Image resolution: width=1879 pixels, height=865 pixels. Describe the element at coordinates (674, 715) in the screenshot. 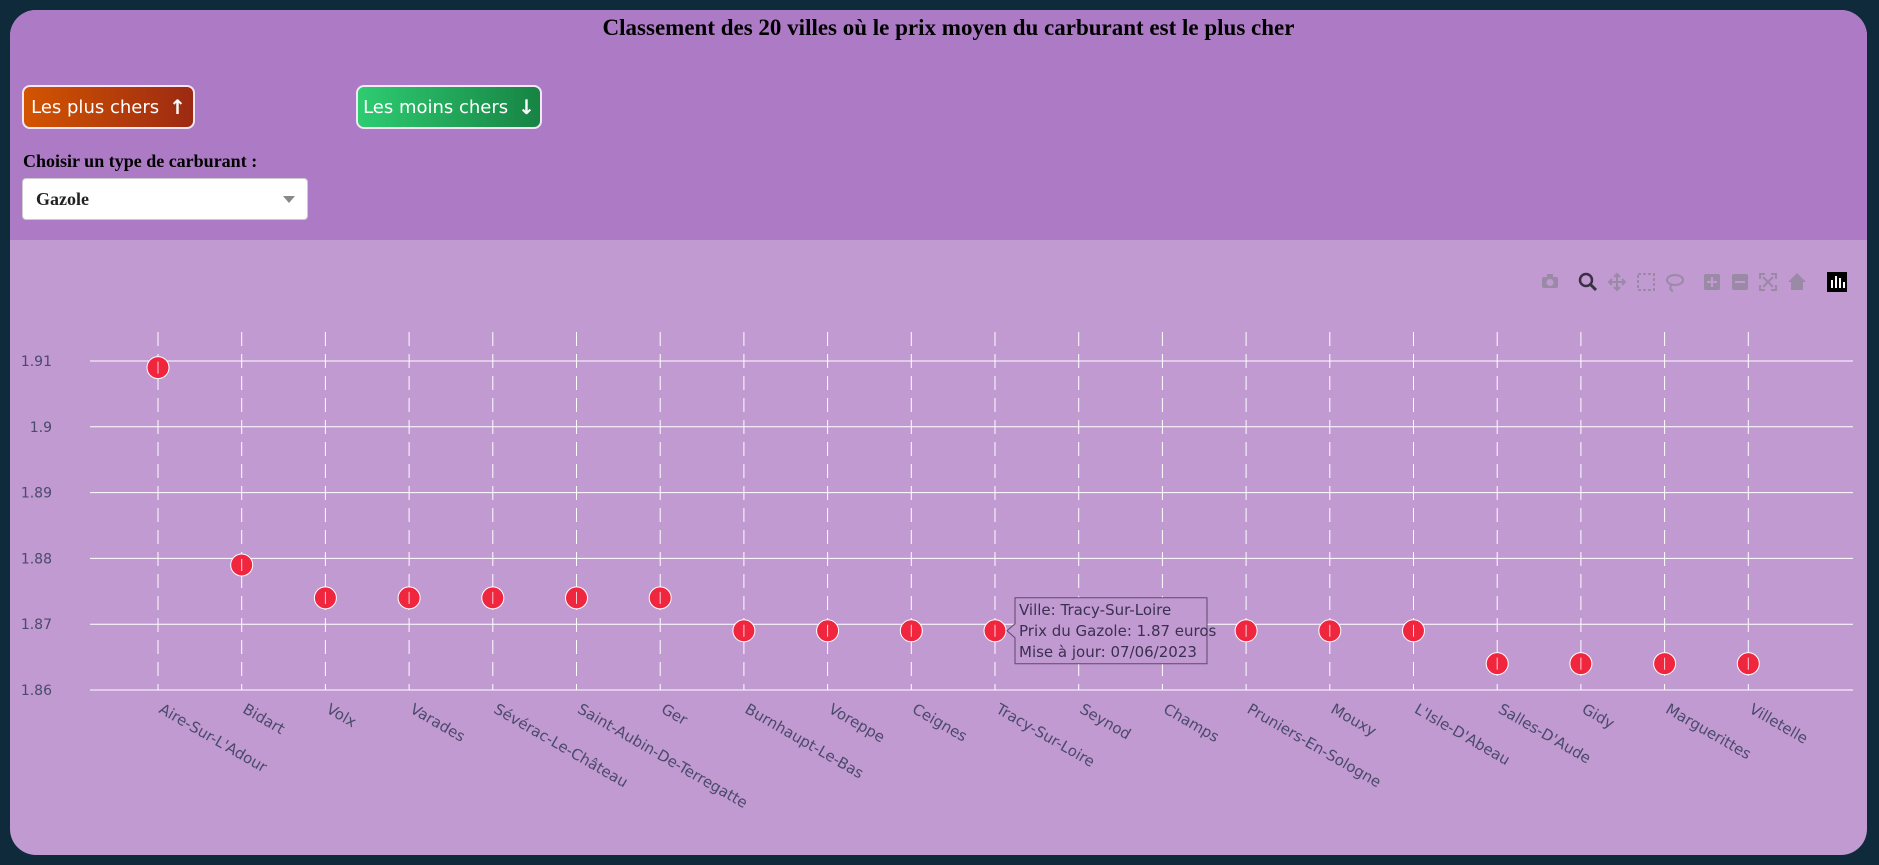

I see `x-tick-label: Ger` at that location.